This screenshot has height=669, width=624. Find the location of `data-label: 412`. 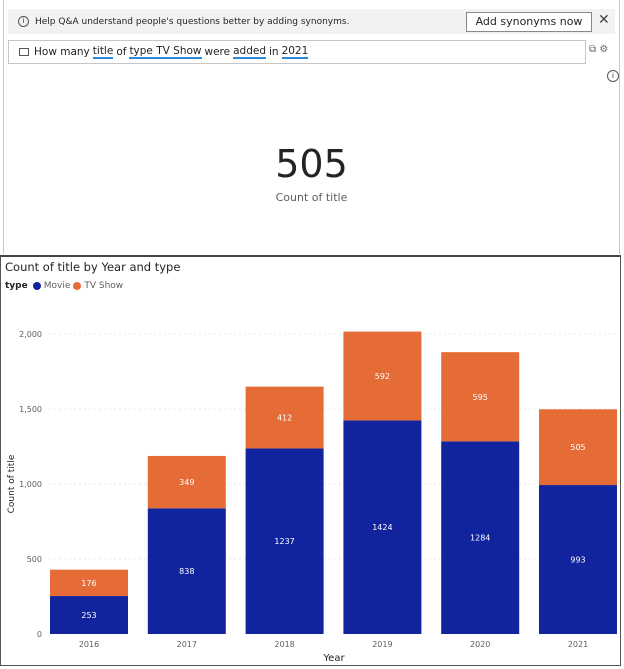

data-label: 412 is located at coordinates (284, 418).